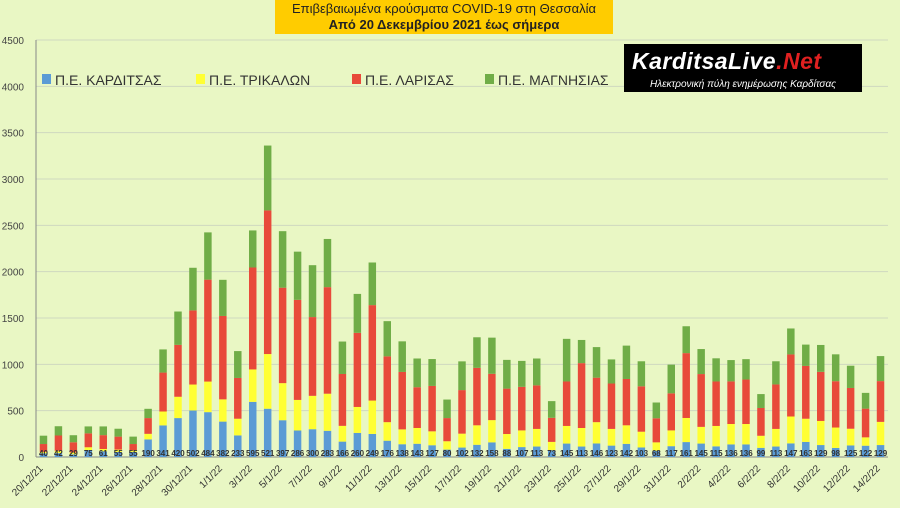  What do you see at coordinates (148, 453) in the screenshot?
I see `data-label: 190` at bounding box center [148, 453].